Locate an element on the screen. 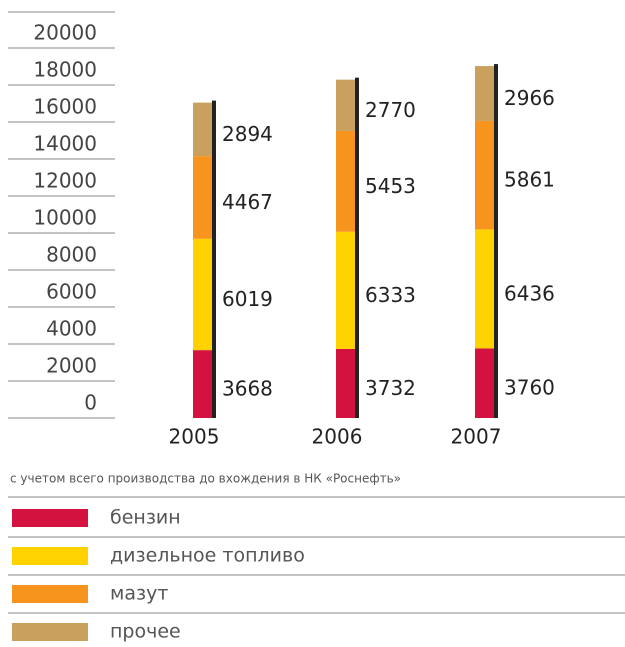 This screenshot has width=625, height=647. value-label: 2894 is located at coordinates (247, 134).